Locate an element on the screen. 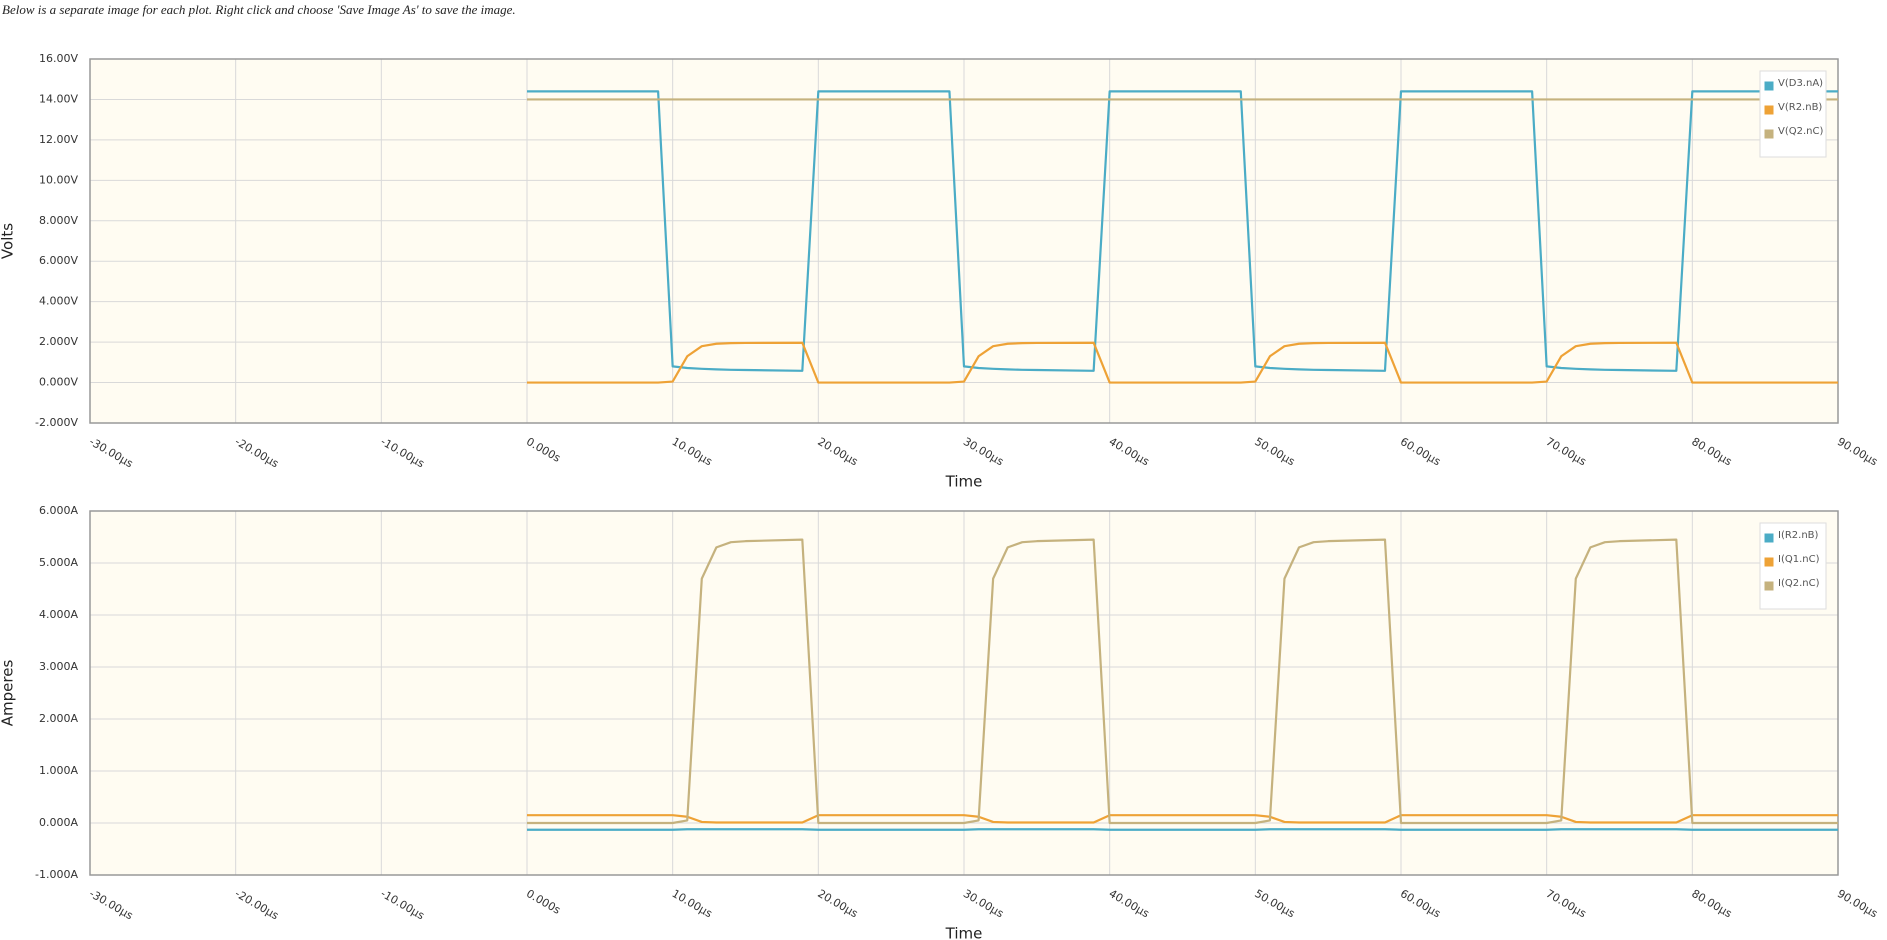 Image resolution: width=1887 pixels, height=940 pixels. y-tick-label: 2.000V is located at coordinates (58, 341).